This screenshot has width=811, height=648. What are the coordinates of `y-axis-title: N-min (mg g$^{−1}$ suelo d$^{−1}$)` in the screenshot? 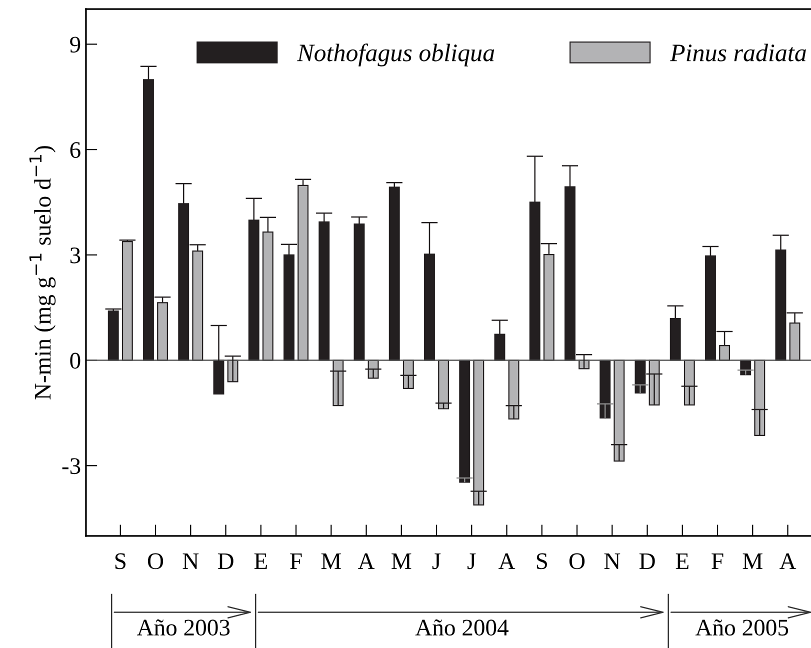 It's located at (42, 273).